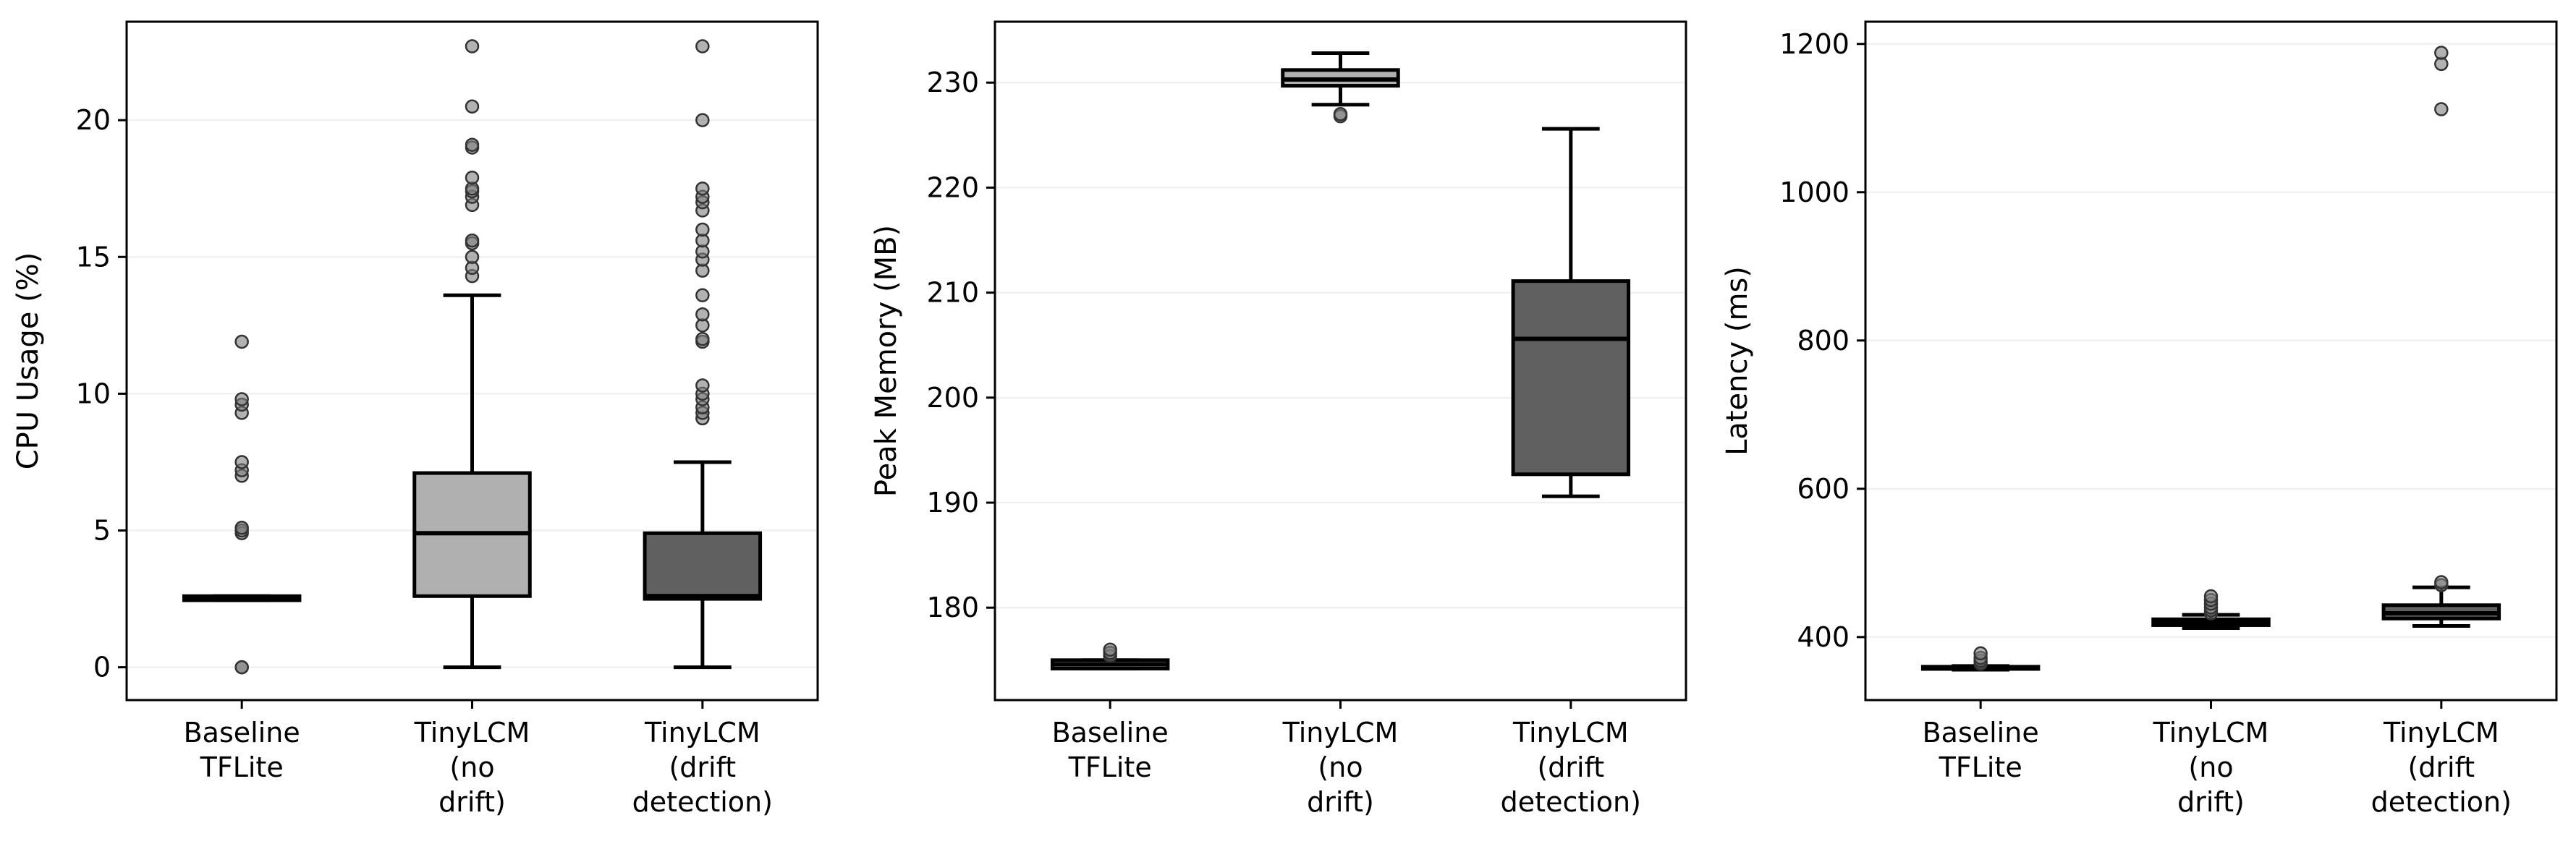 The width and height of the screenshot is (2576, 844). I want to click on y-tick-label: 230, so click(952, 82).